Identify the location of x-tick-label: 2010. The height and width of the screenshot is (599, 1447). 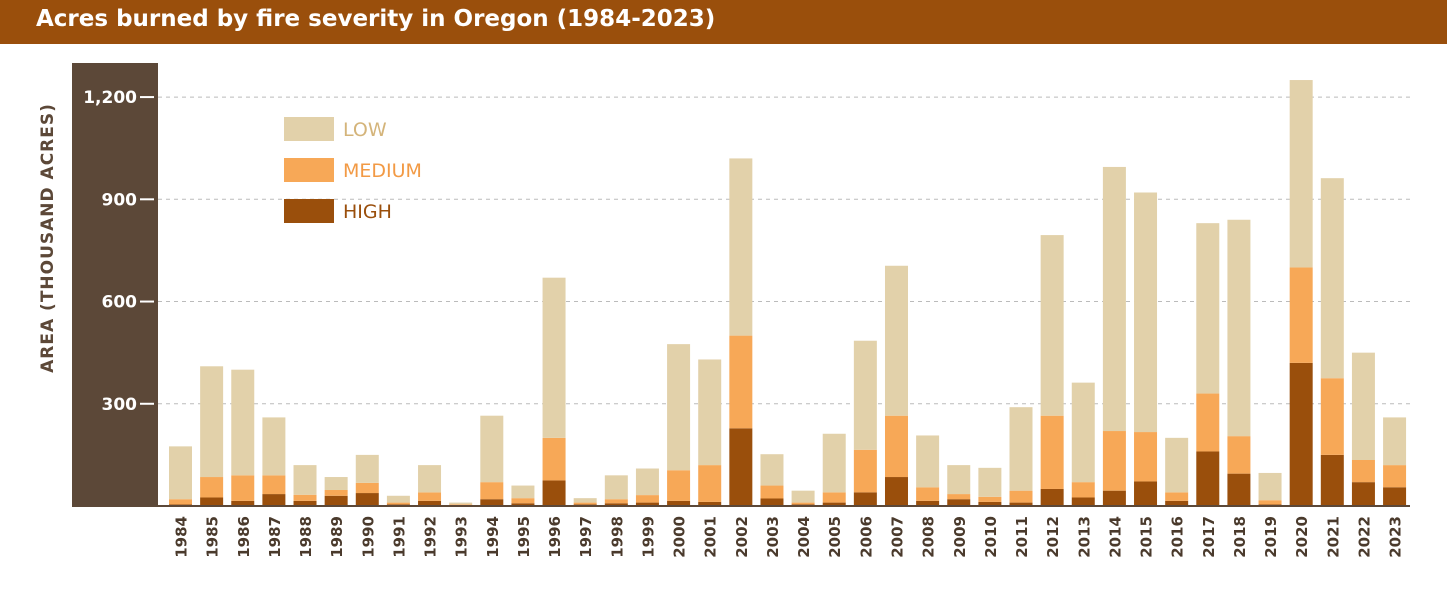
(991, 537).